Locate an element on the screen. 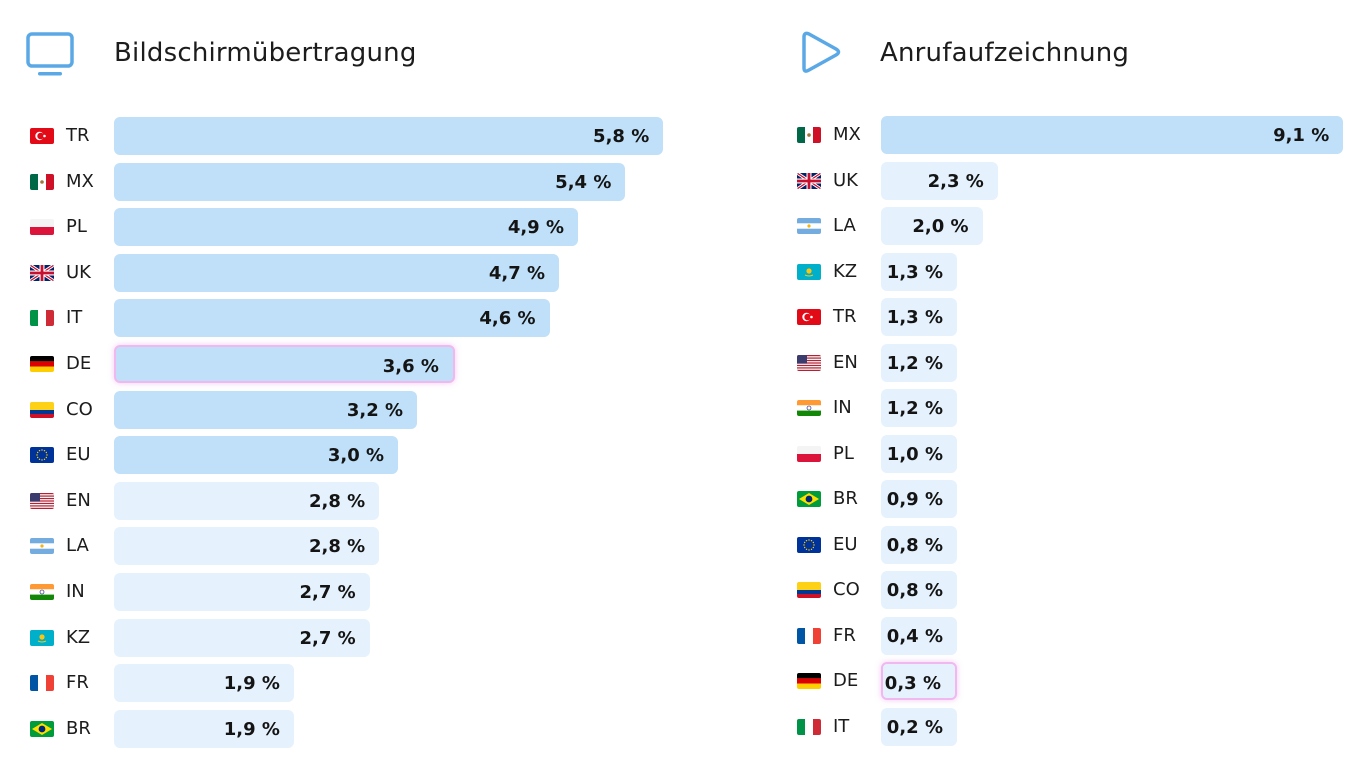  uk-flag-icon is located at coordinates (42, 272).